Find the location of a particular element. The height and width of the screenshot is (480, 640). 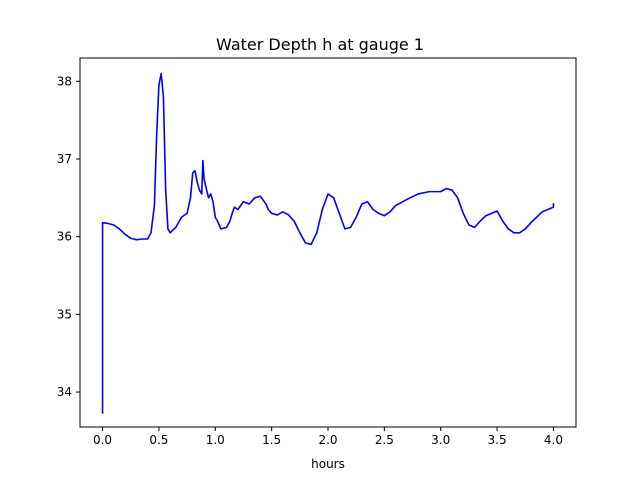

x-tick-label: 0.0 is located at coordinates (102, 440).